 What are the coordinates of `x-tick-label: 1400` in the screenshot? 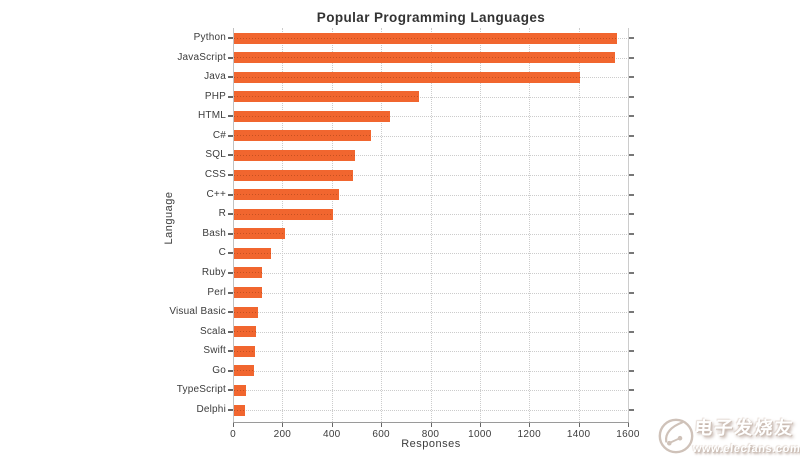 It's located at (578, 434).